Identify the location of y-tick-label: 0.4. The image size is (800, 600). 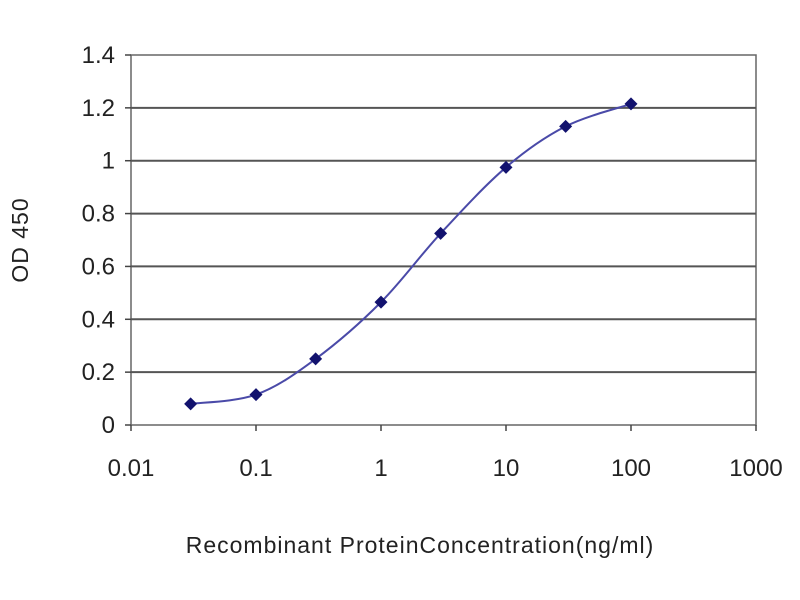
(98, 319).